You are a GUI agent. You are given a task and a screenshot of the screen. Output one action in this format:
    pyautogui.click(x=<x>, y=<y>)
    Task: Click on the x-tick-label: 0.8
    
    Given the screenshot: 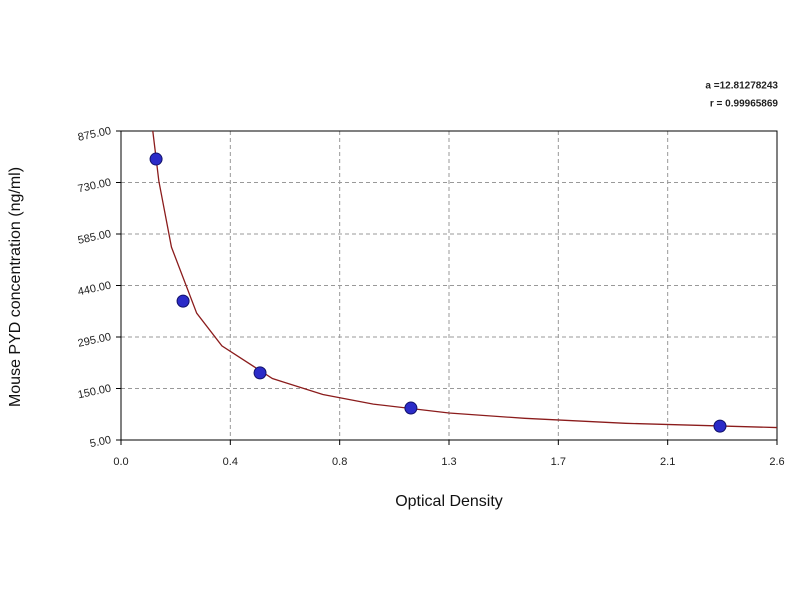 What is the action you would take?
    pyautogui.click(x=339, y=462)
    